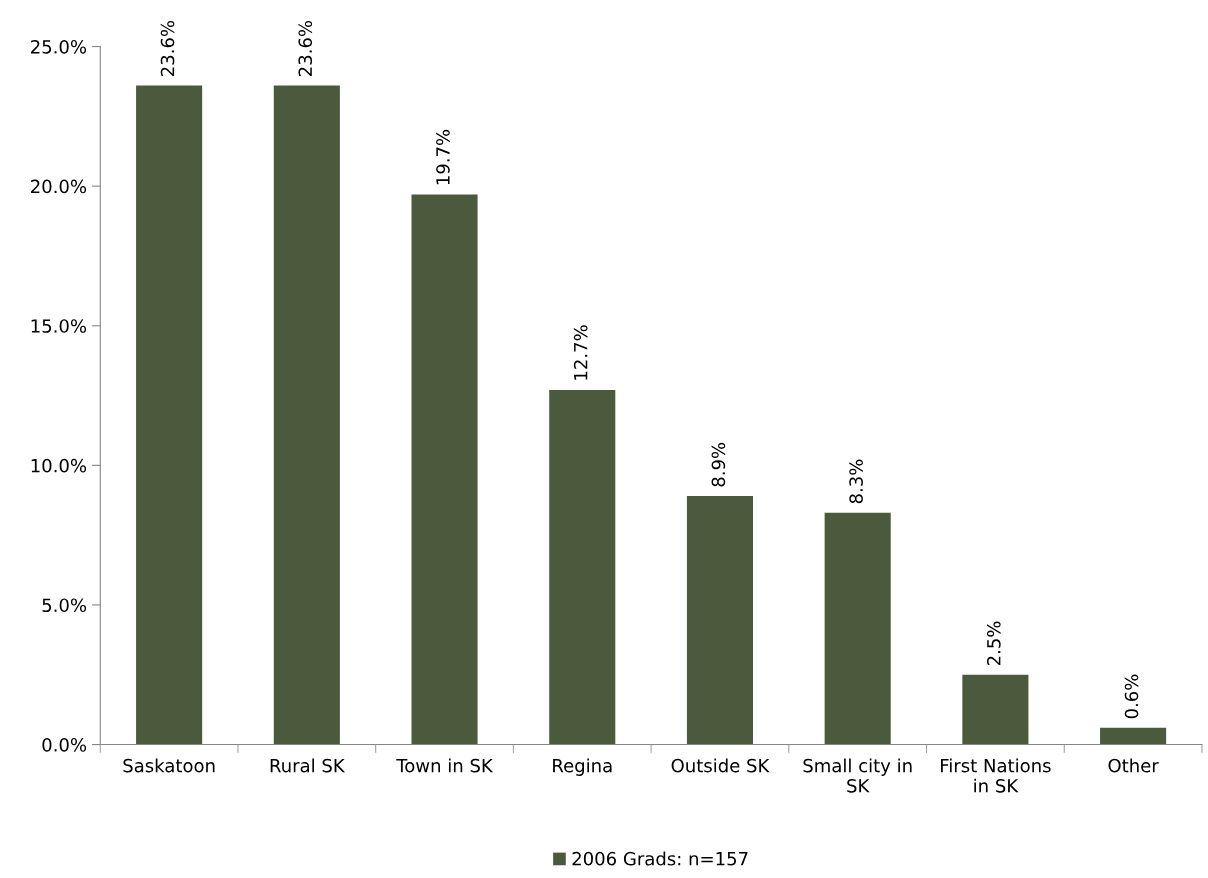  I want to click on y-tick-label: 10.0%, so click(59, 465).